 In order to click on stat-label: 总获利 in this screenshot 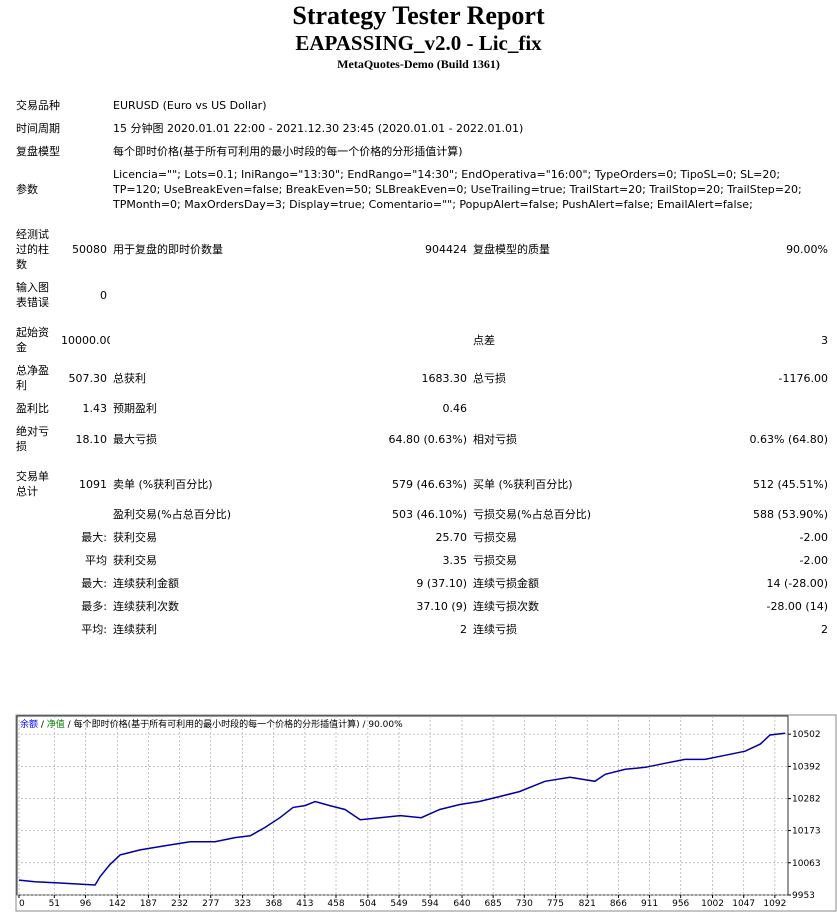, I will do `click(129, 378)`.